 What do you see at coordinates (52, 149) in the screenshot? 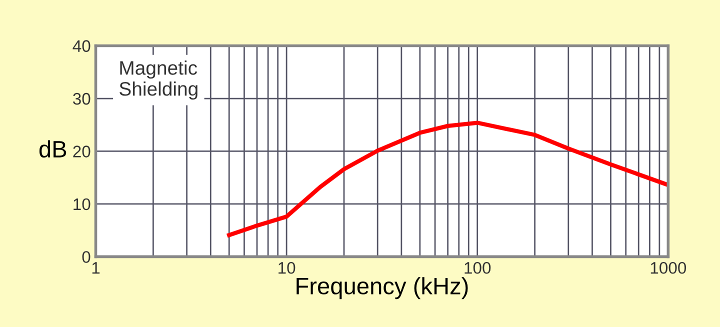
I see `y-axis-title: dB` at bounding box center [52, 149].